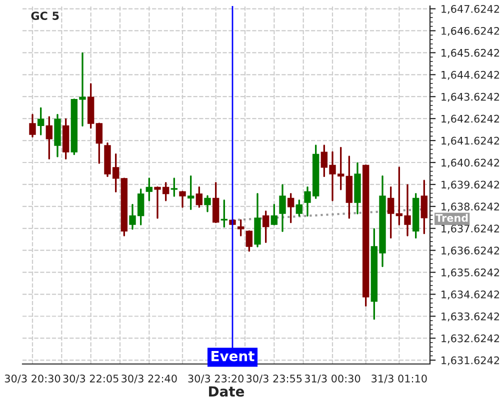 The height and width of the screenshot is (400, 500). Describe the element at coordinates (226, 391) in the screenshot. I see `x-axis-title: Date` at that location.